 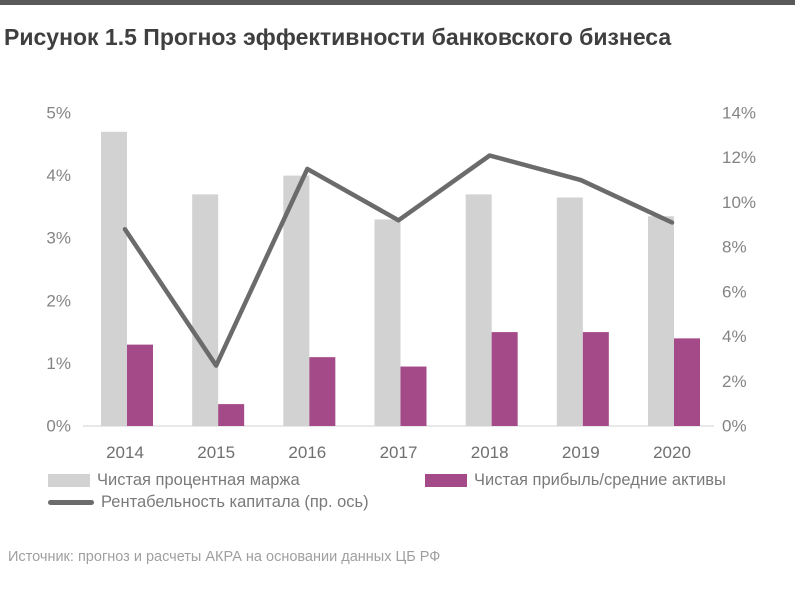 I want to click on x-axis-year-label: 2014, so click(x=125, y=452).